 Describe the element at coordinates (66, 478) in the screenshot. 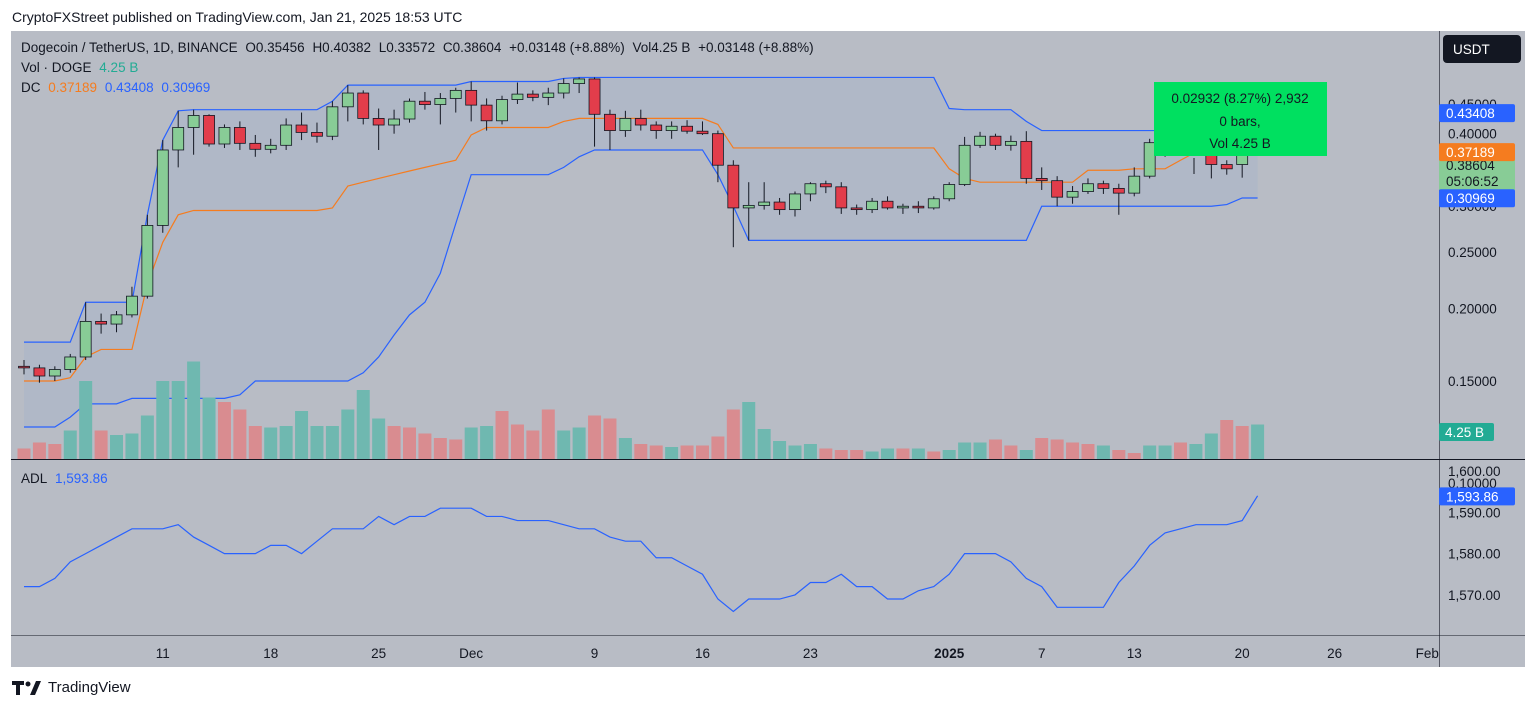

I see `adl-legend: ADL 1,593.86` at that location.